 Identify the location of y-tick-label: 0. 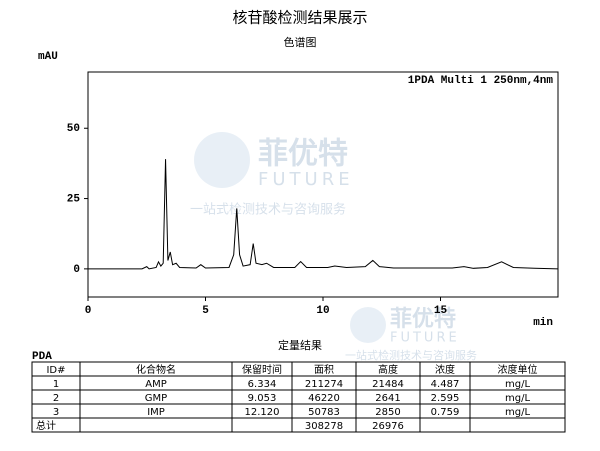
(76, 270).